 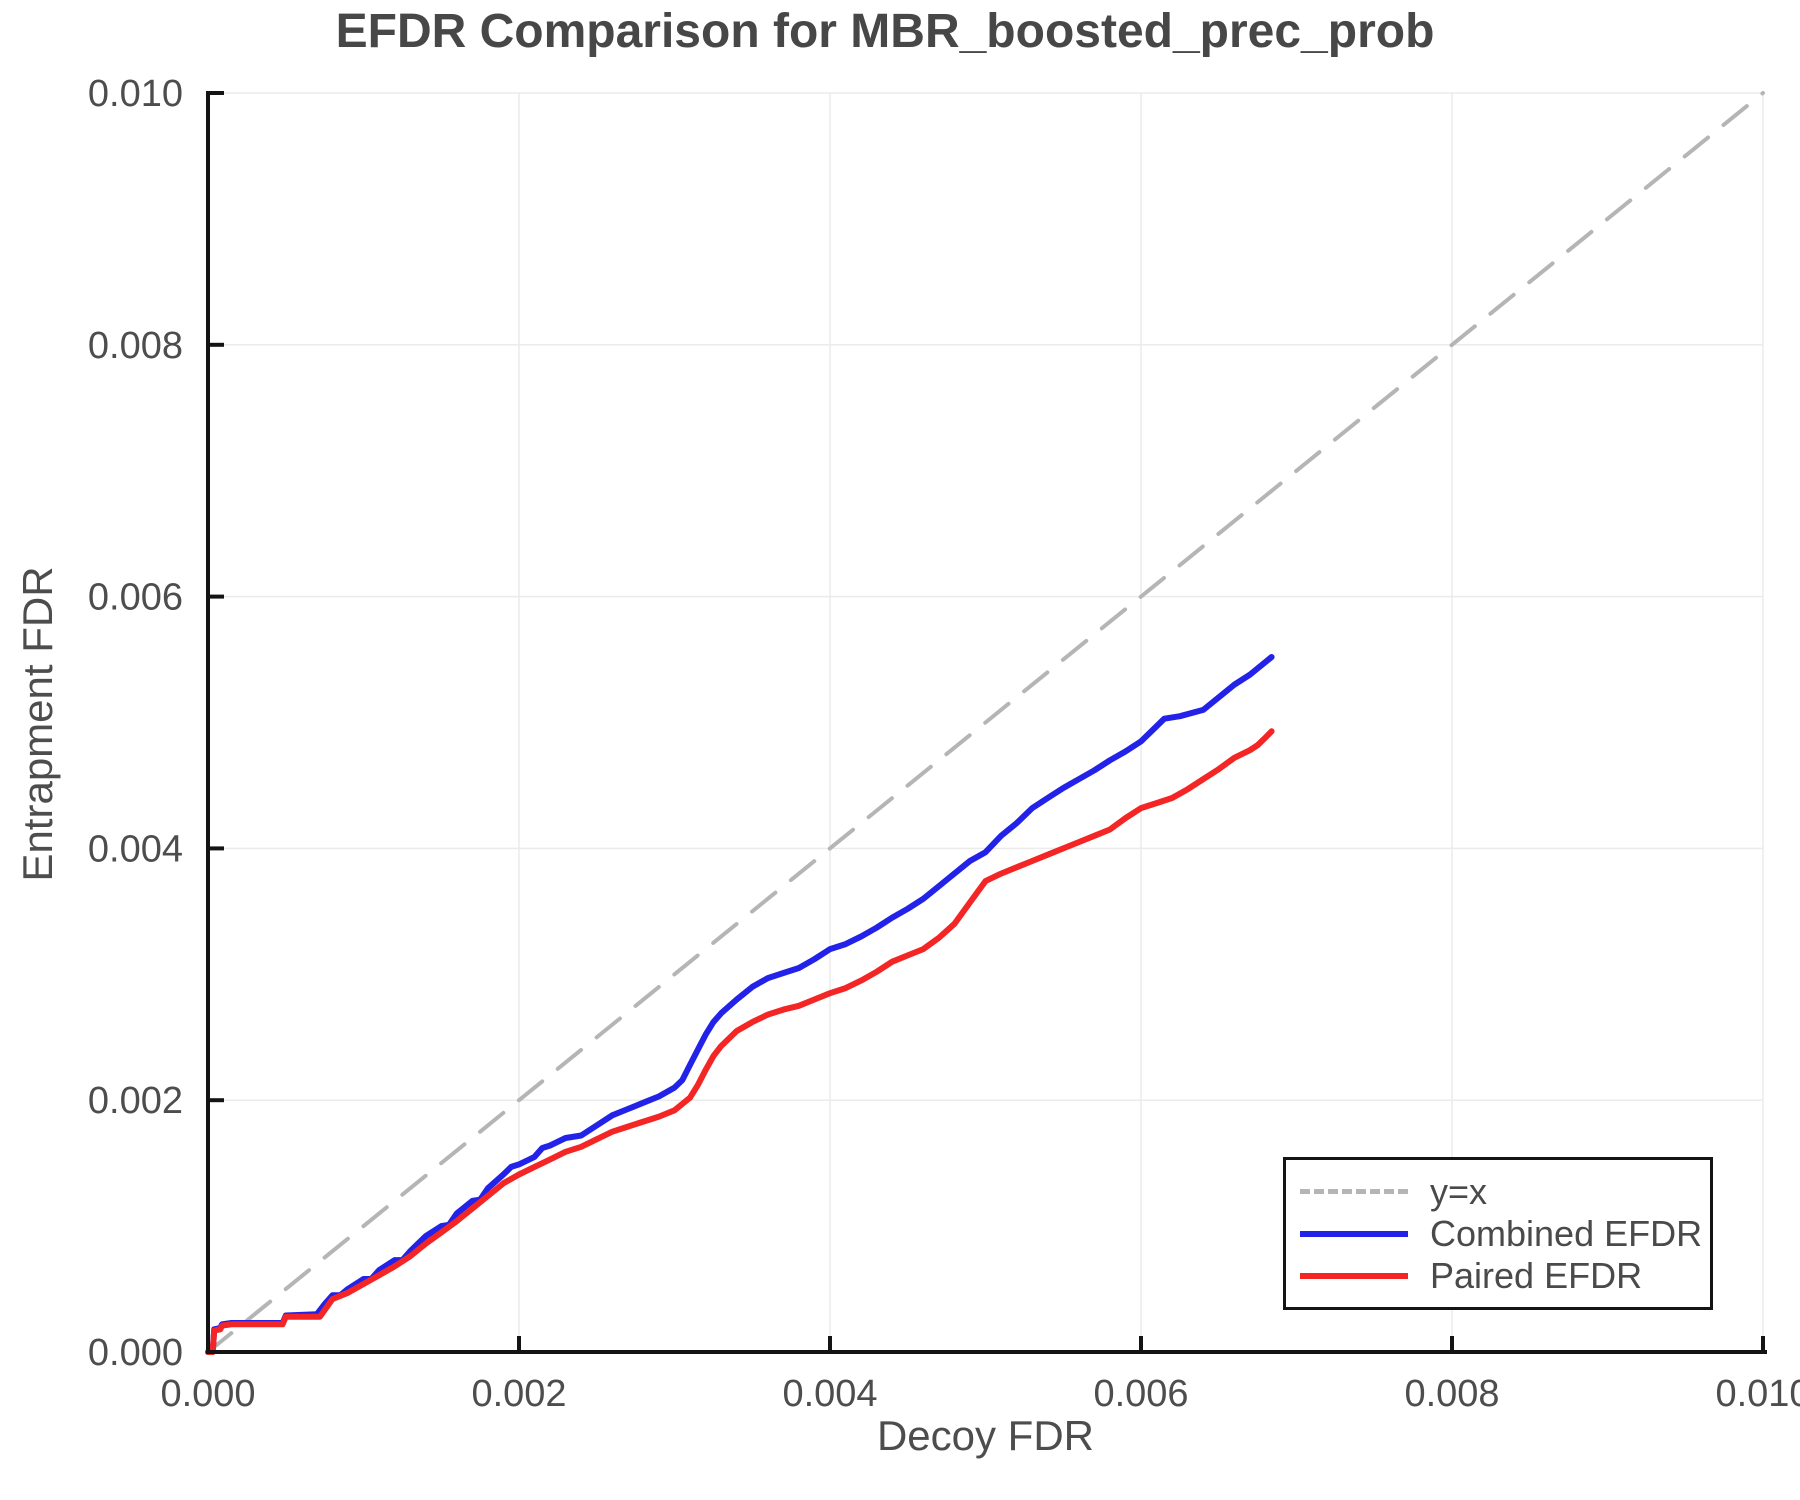 I want to click on legend: y=x Combined EFDR Paired EFDR, so click(x=1498, y=1233).